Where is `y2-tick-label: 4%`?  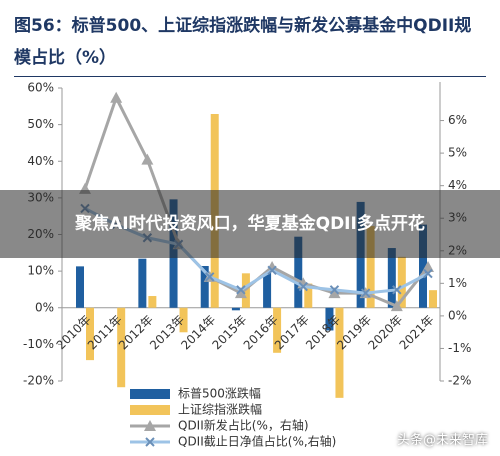
y2-tick-label: 4% is located at coordinates (457, 185).